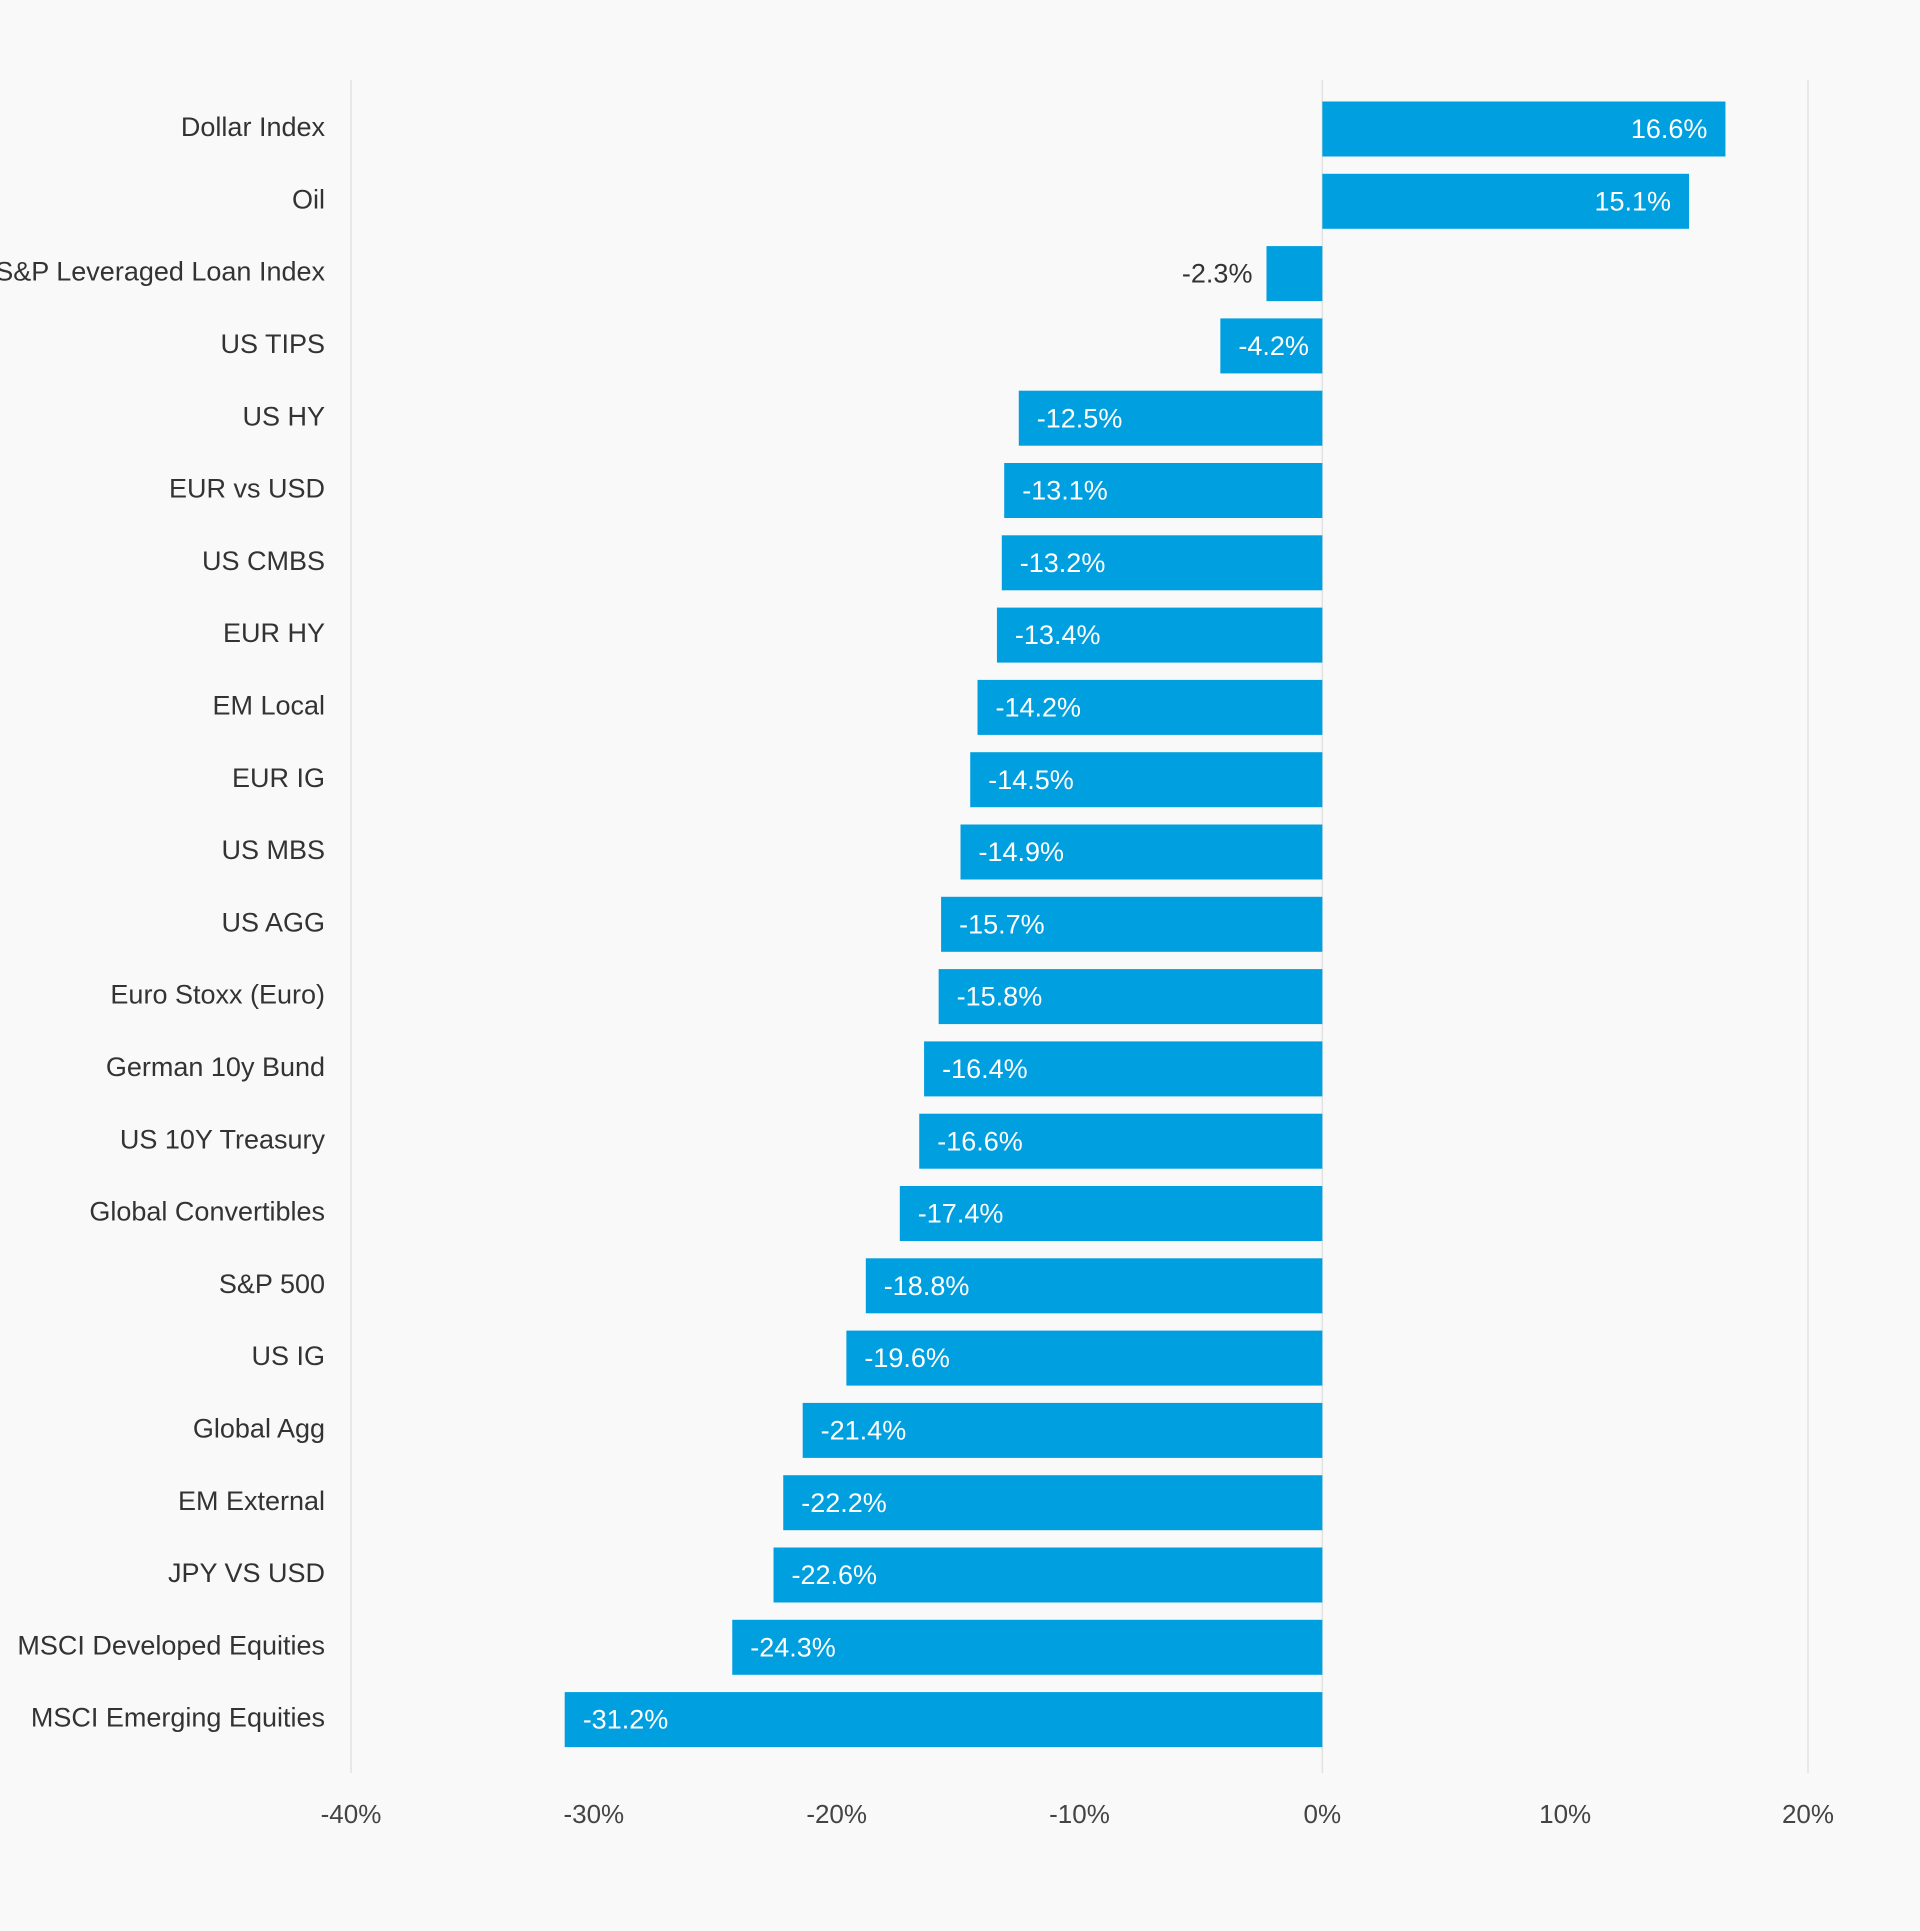  What do you see at coordinates (351, 1814) in the screenshot?
I see `x-tick-label: -40%` at bounding box center [351, 1814].